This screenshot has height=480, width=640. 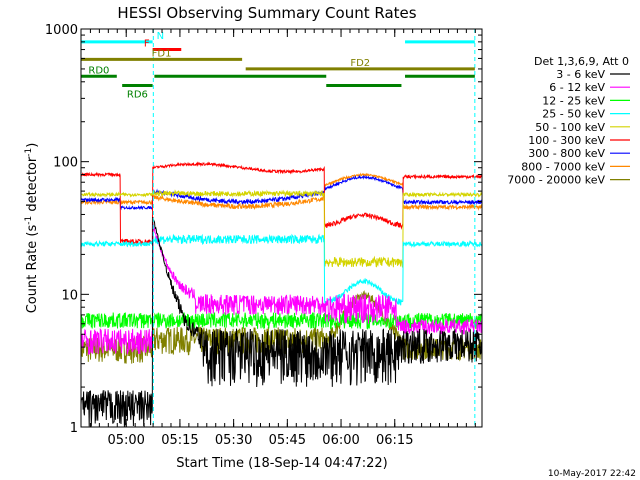 What do you see at coordinates (137, 95) in the screenshot?
I see `flag-label-rd6: RD6` at bounding box center [137, 95].